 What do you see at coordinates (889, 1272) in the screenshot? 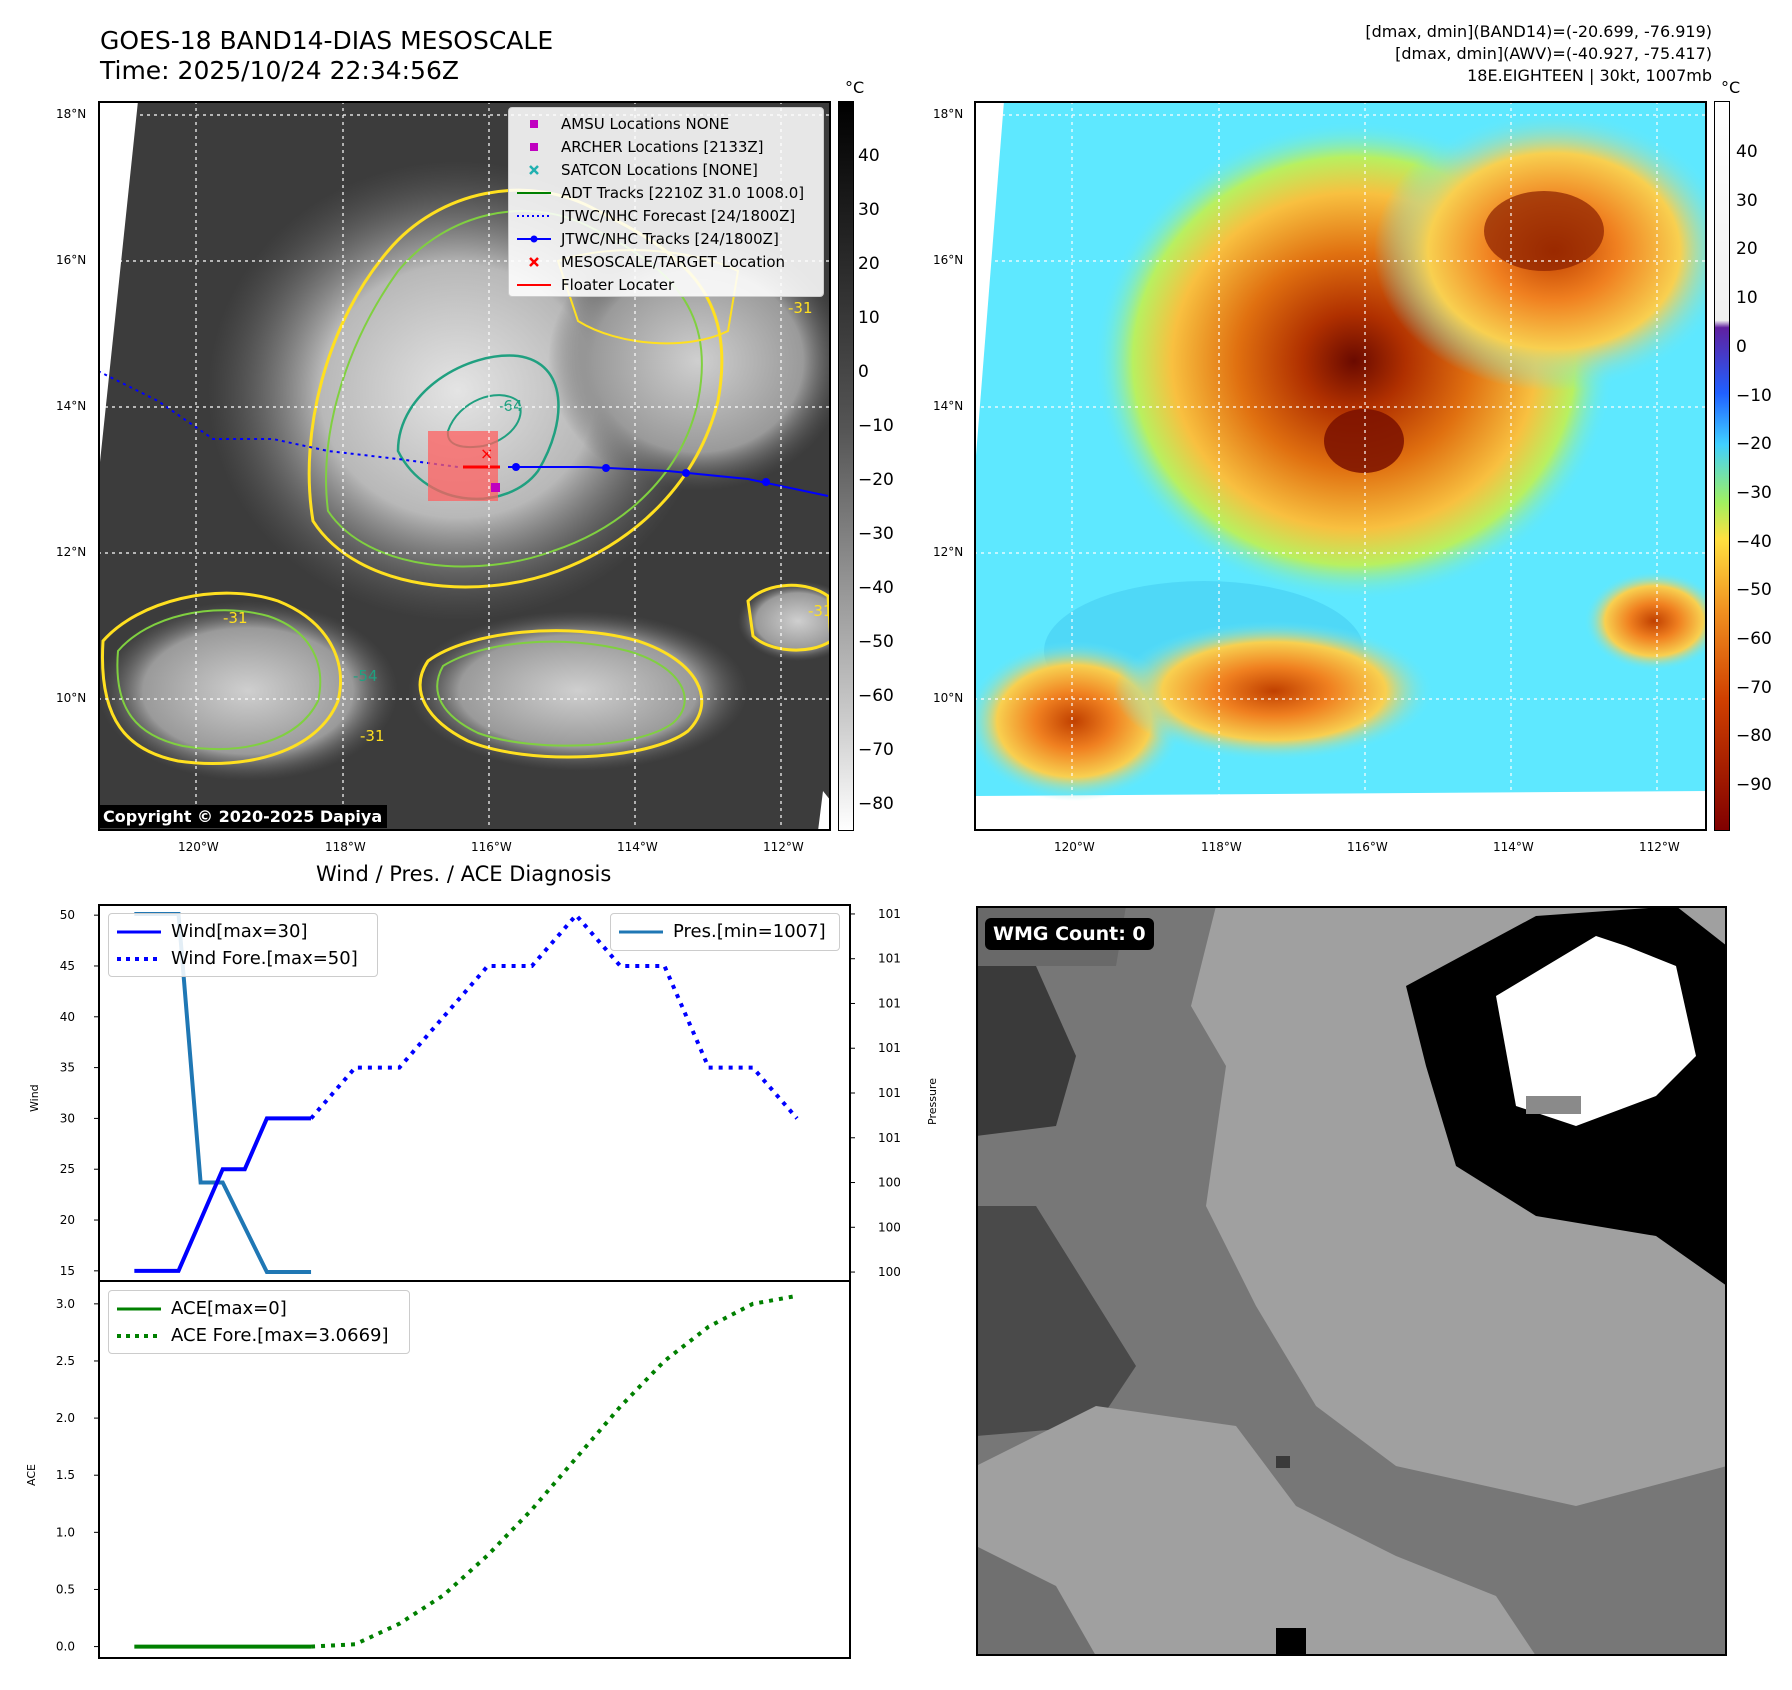
I see `pressure-tick-label: 1007` at bounding box center [889, 1272].